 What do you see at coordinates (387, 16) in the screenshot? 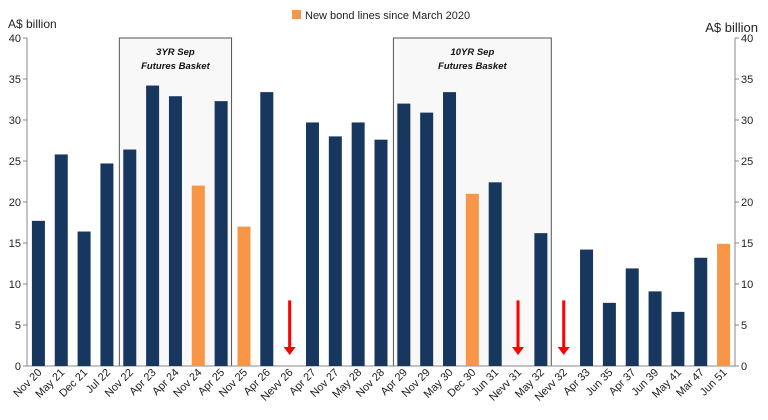
I see `legend-label: New bond lines since March 2020` at bounding box center [387, 16].